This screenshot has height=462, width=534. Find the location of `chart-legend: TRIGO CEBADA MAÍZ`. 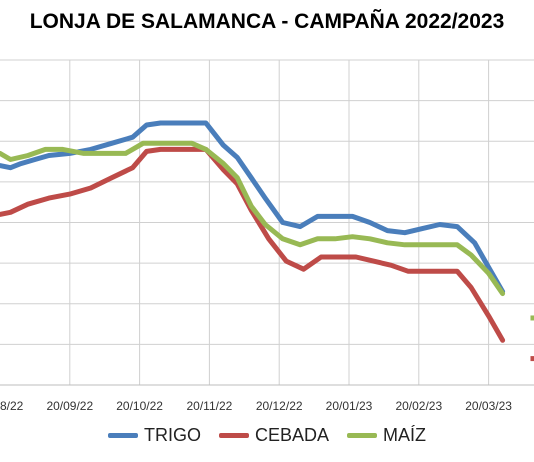

chart-legend: TRIGO CEBADA MAÍZ is located at coordinates (267, 435).